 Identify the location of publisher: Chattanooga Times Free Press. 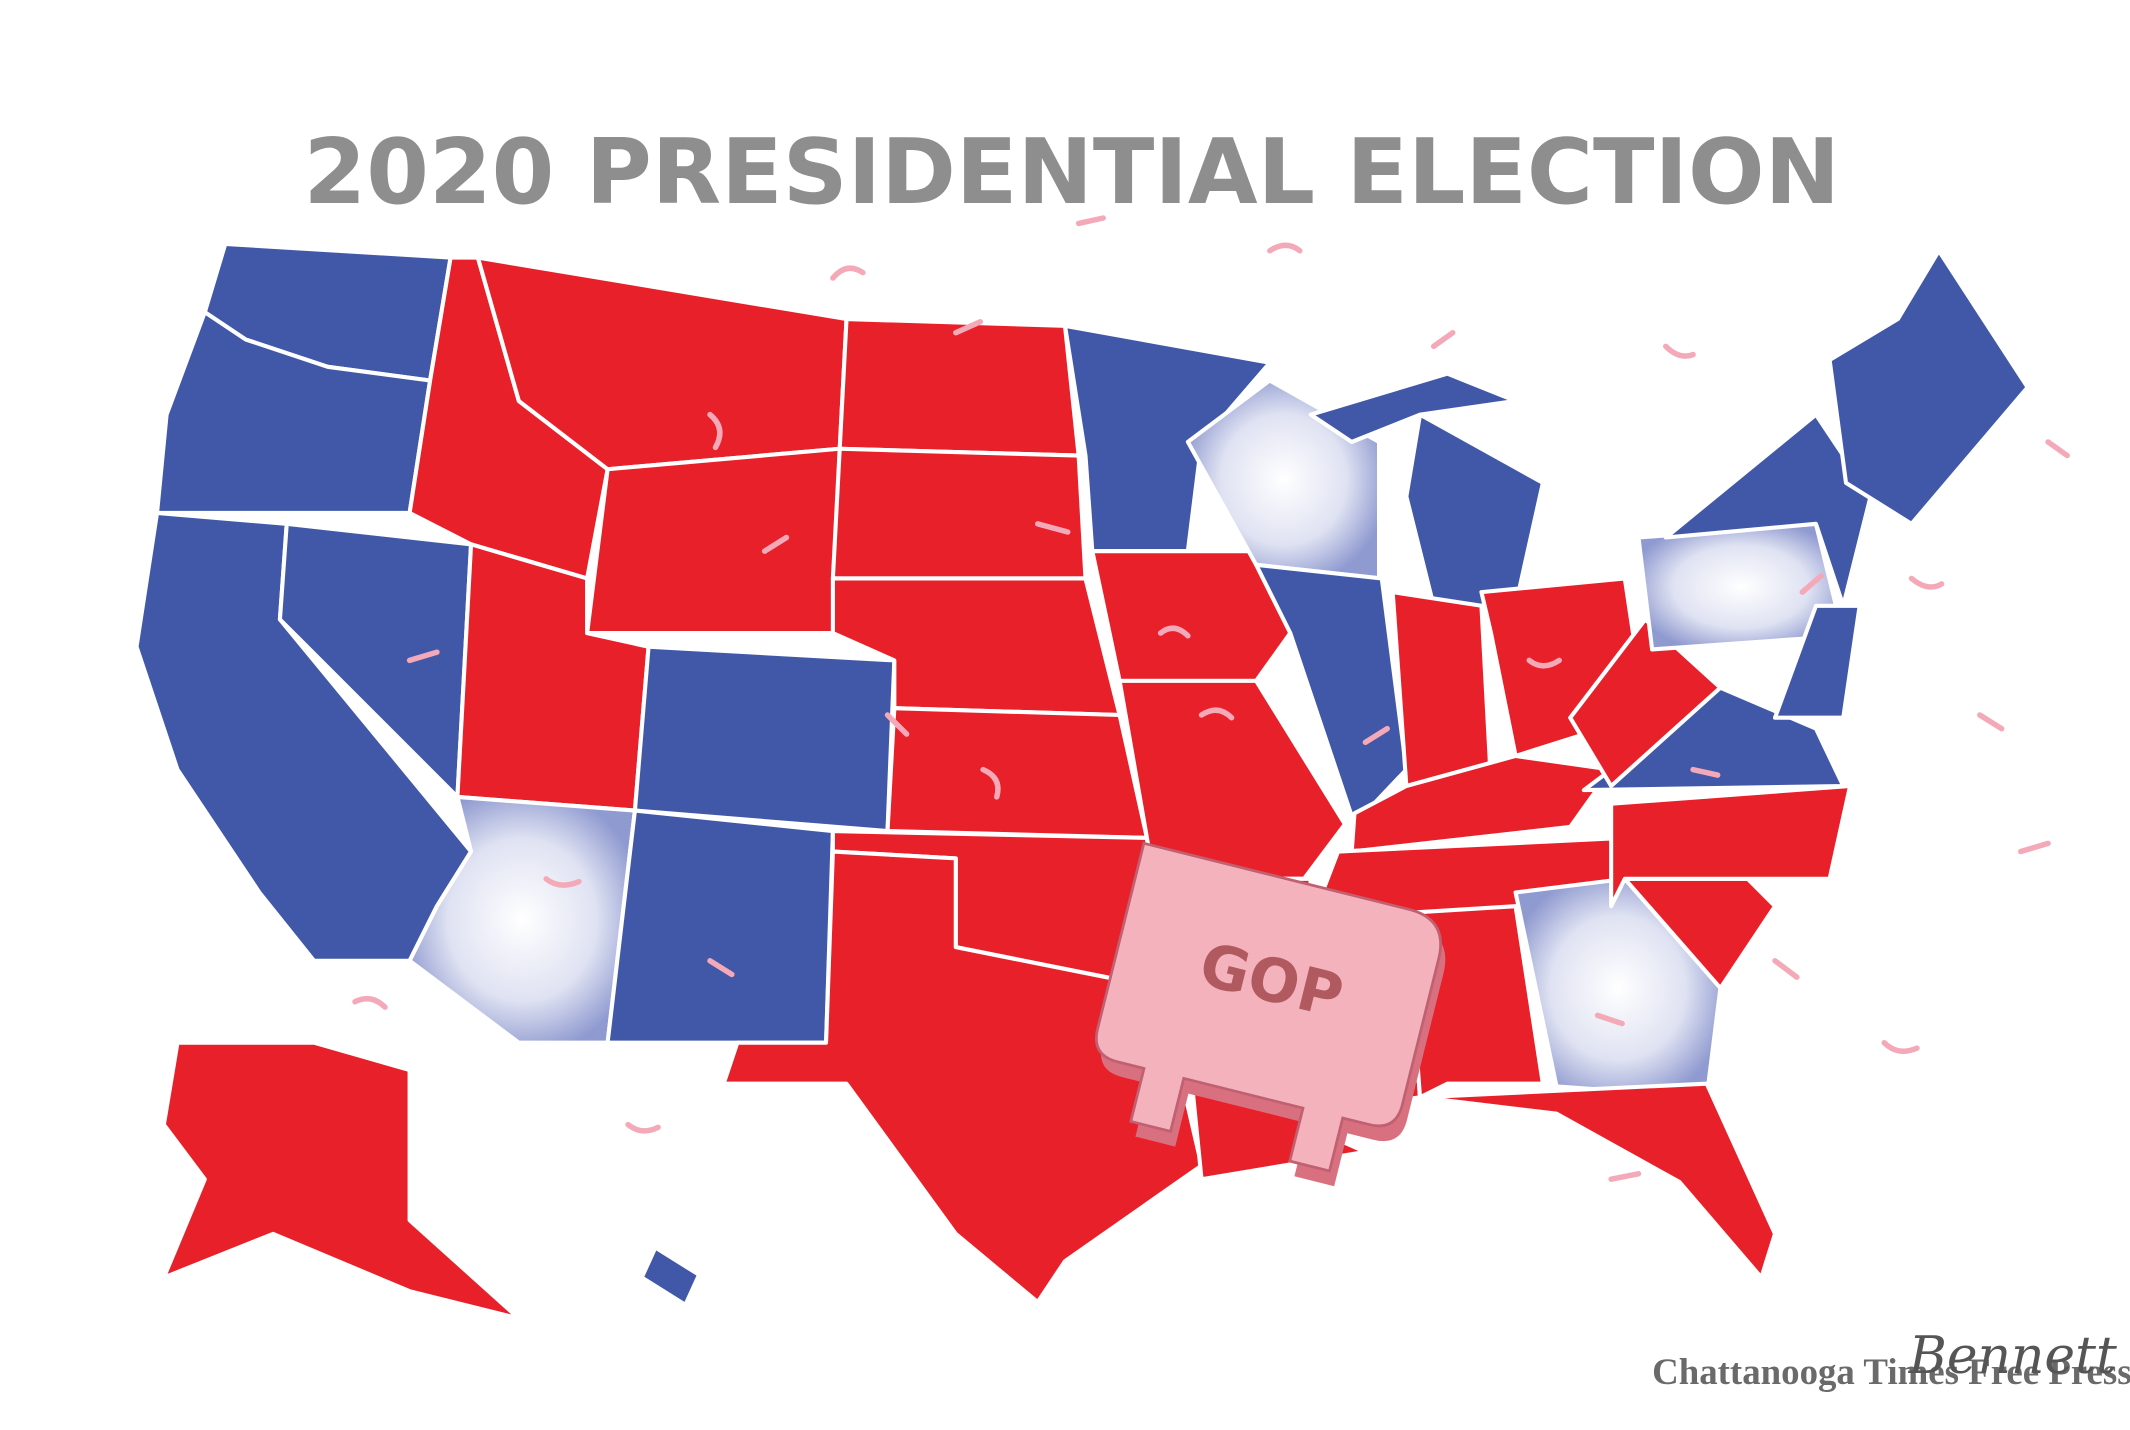
(1891, 1371).